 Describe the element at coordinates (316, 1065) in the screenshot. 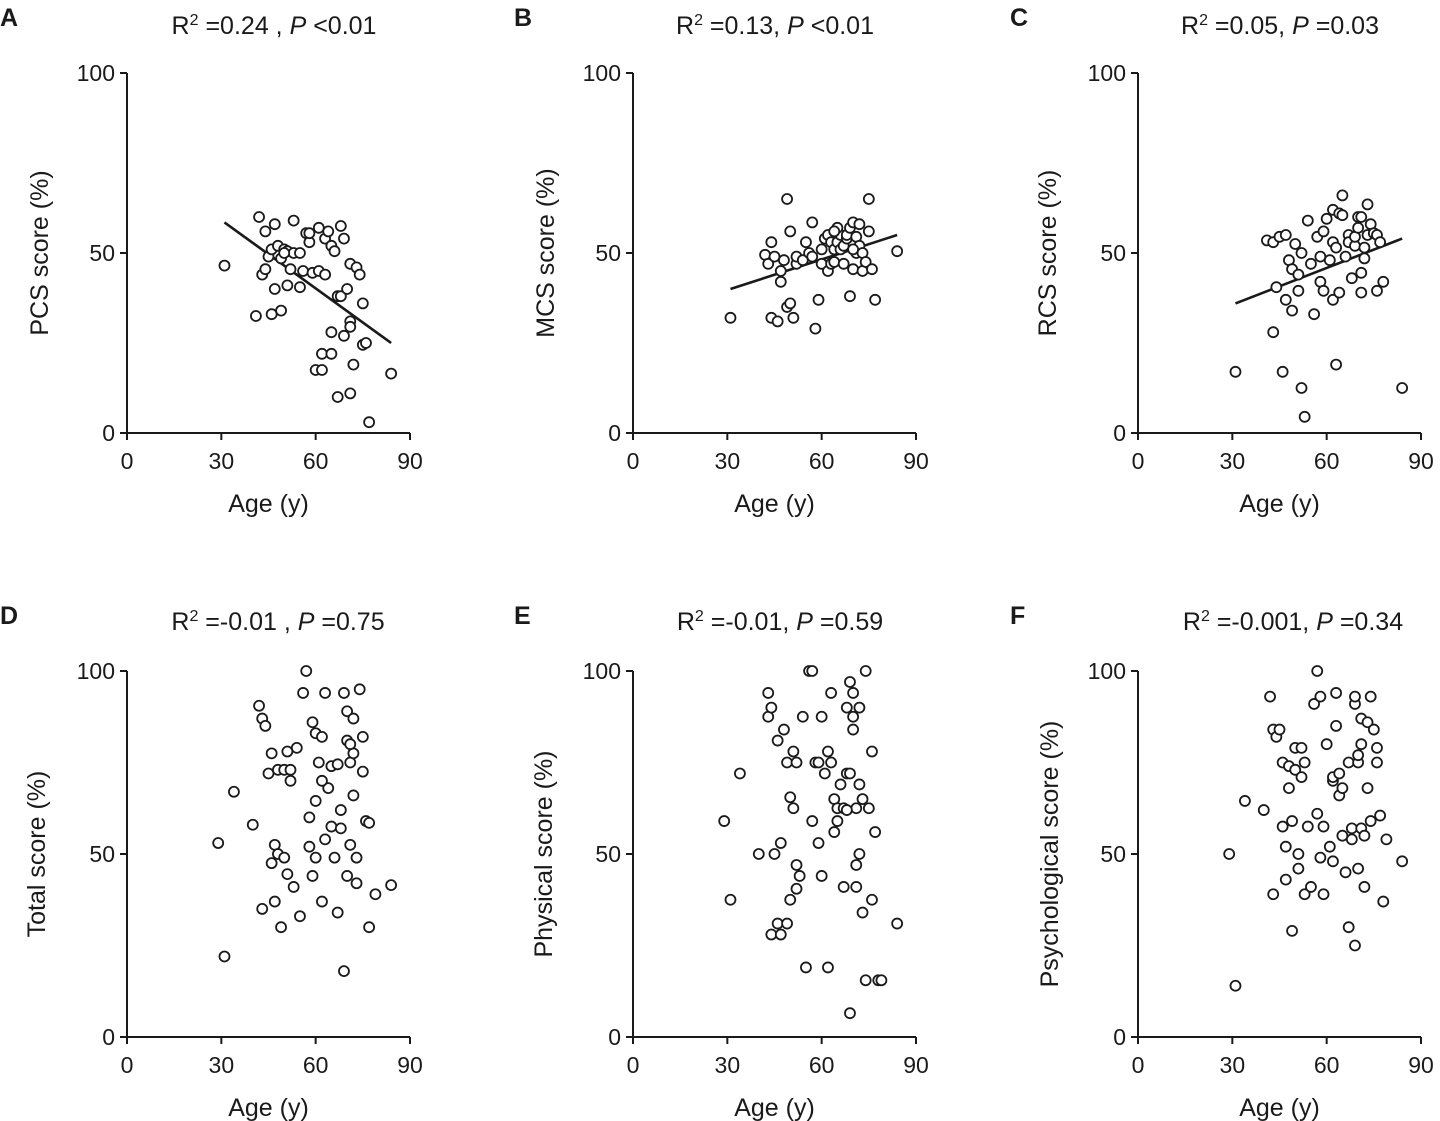

I see `x-tick-label: 60` at that location.